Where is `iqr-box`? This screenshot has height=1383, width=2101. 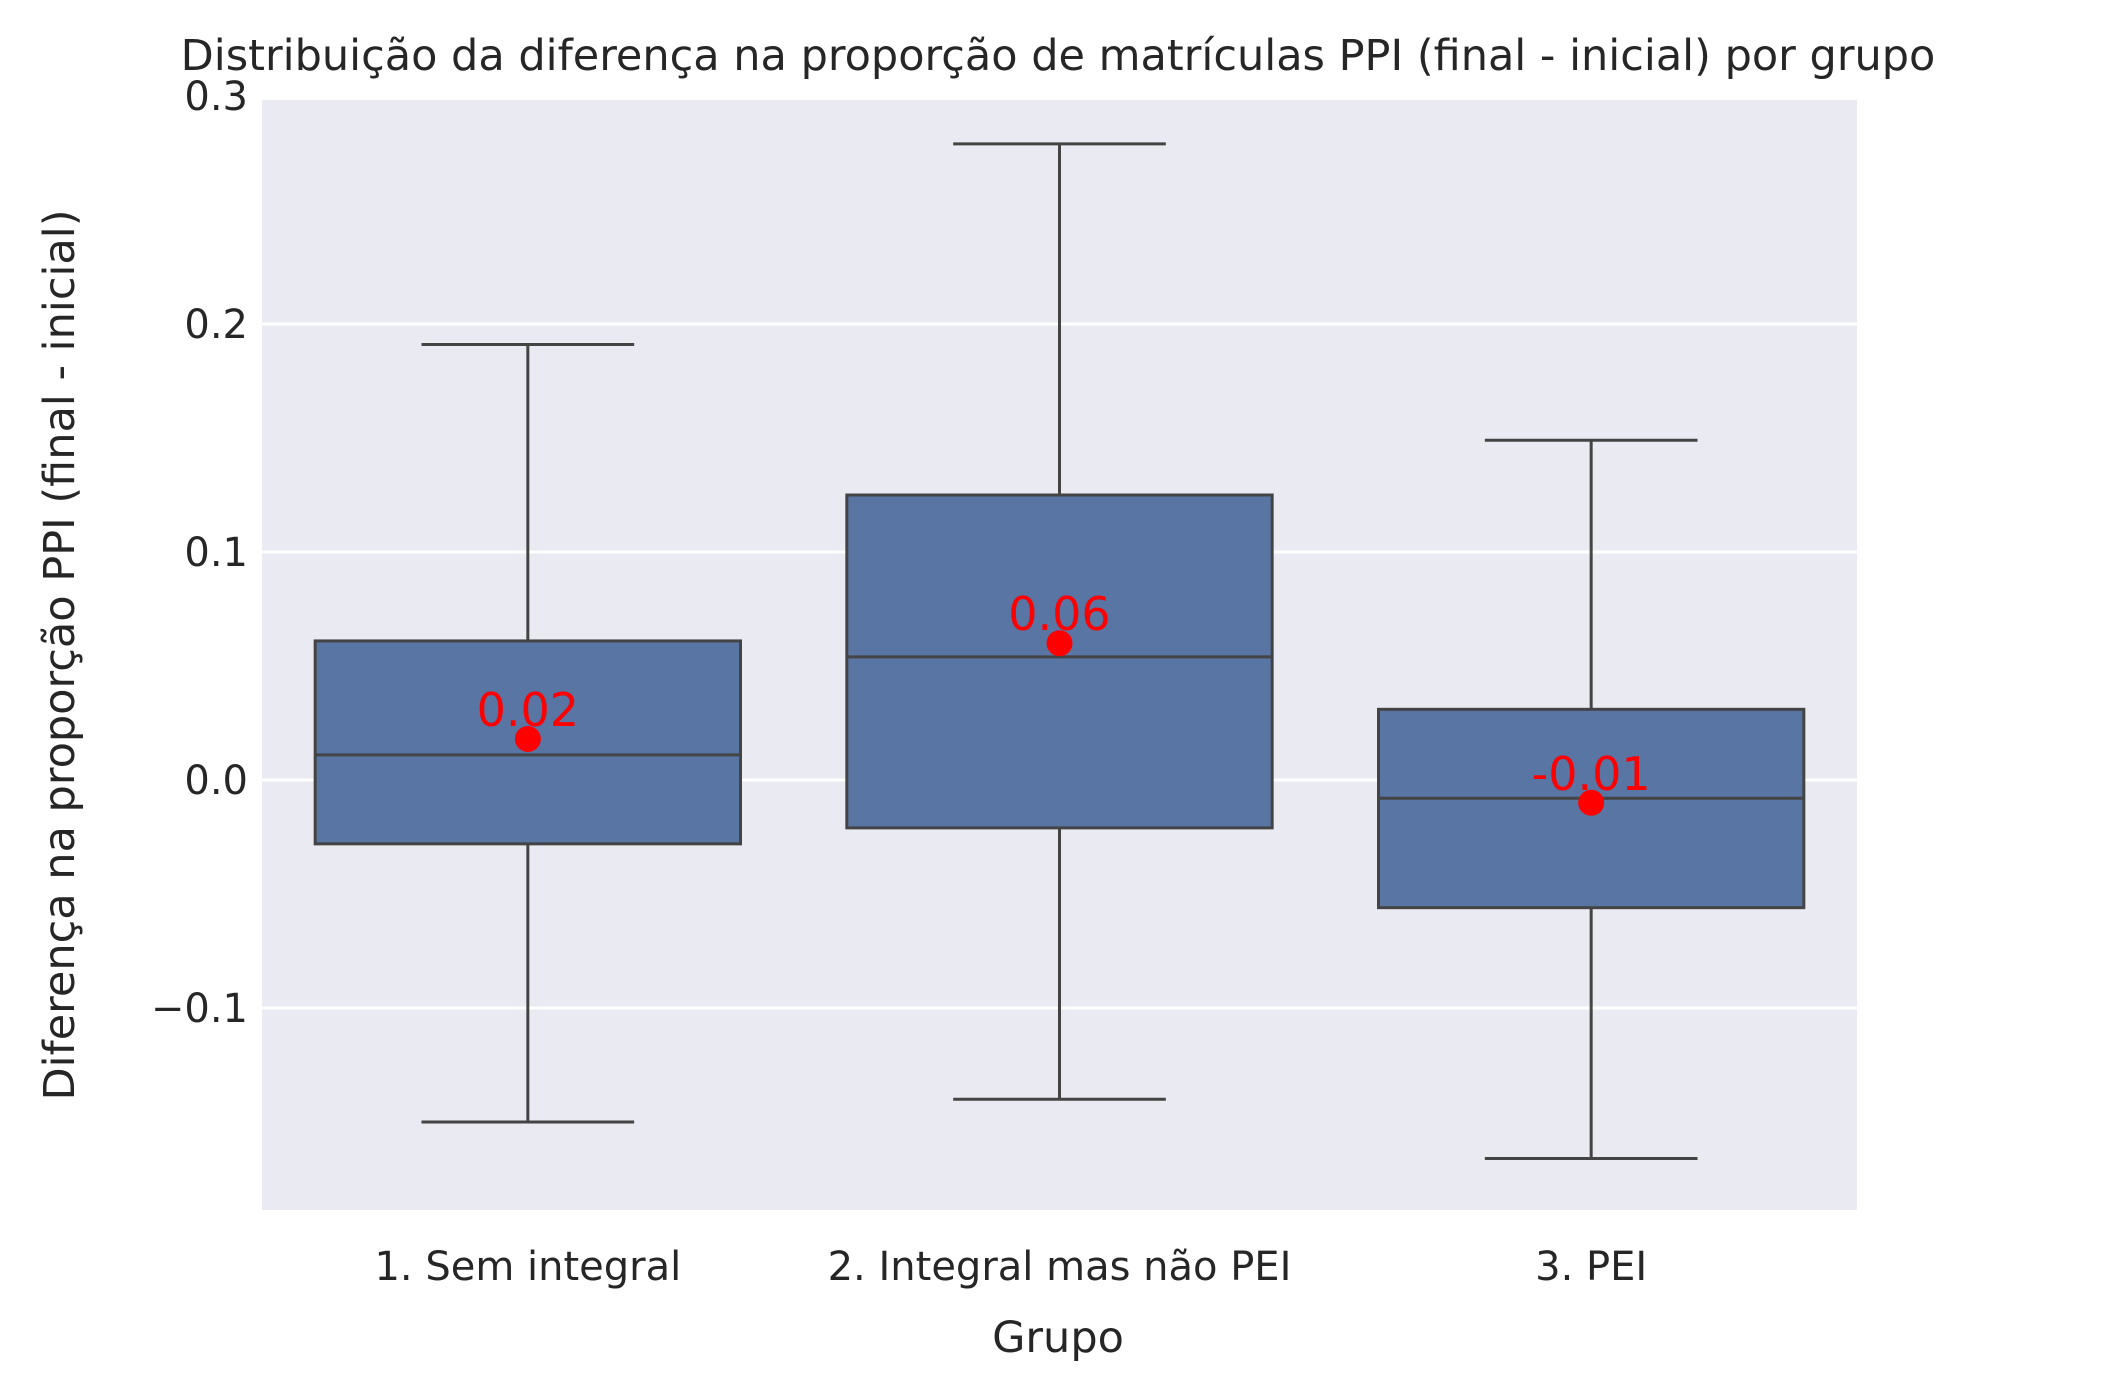
iqr-box is located at coordinates (1059, 661).